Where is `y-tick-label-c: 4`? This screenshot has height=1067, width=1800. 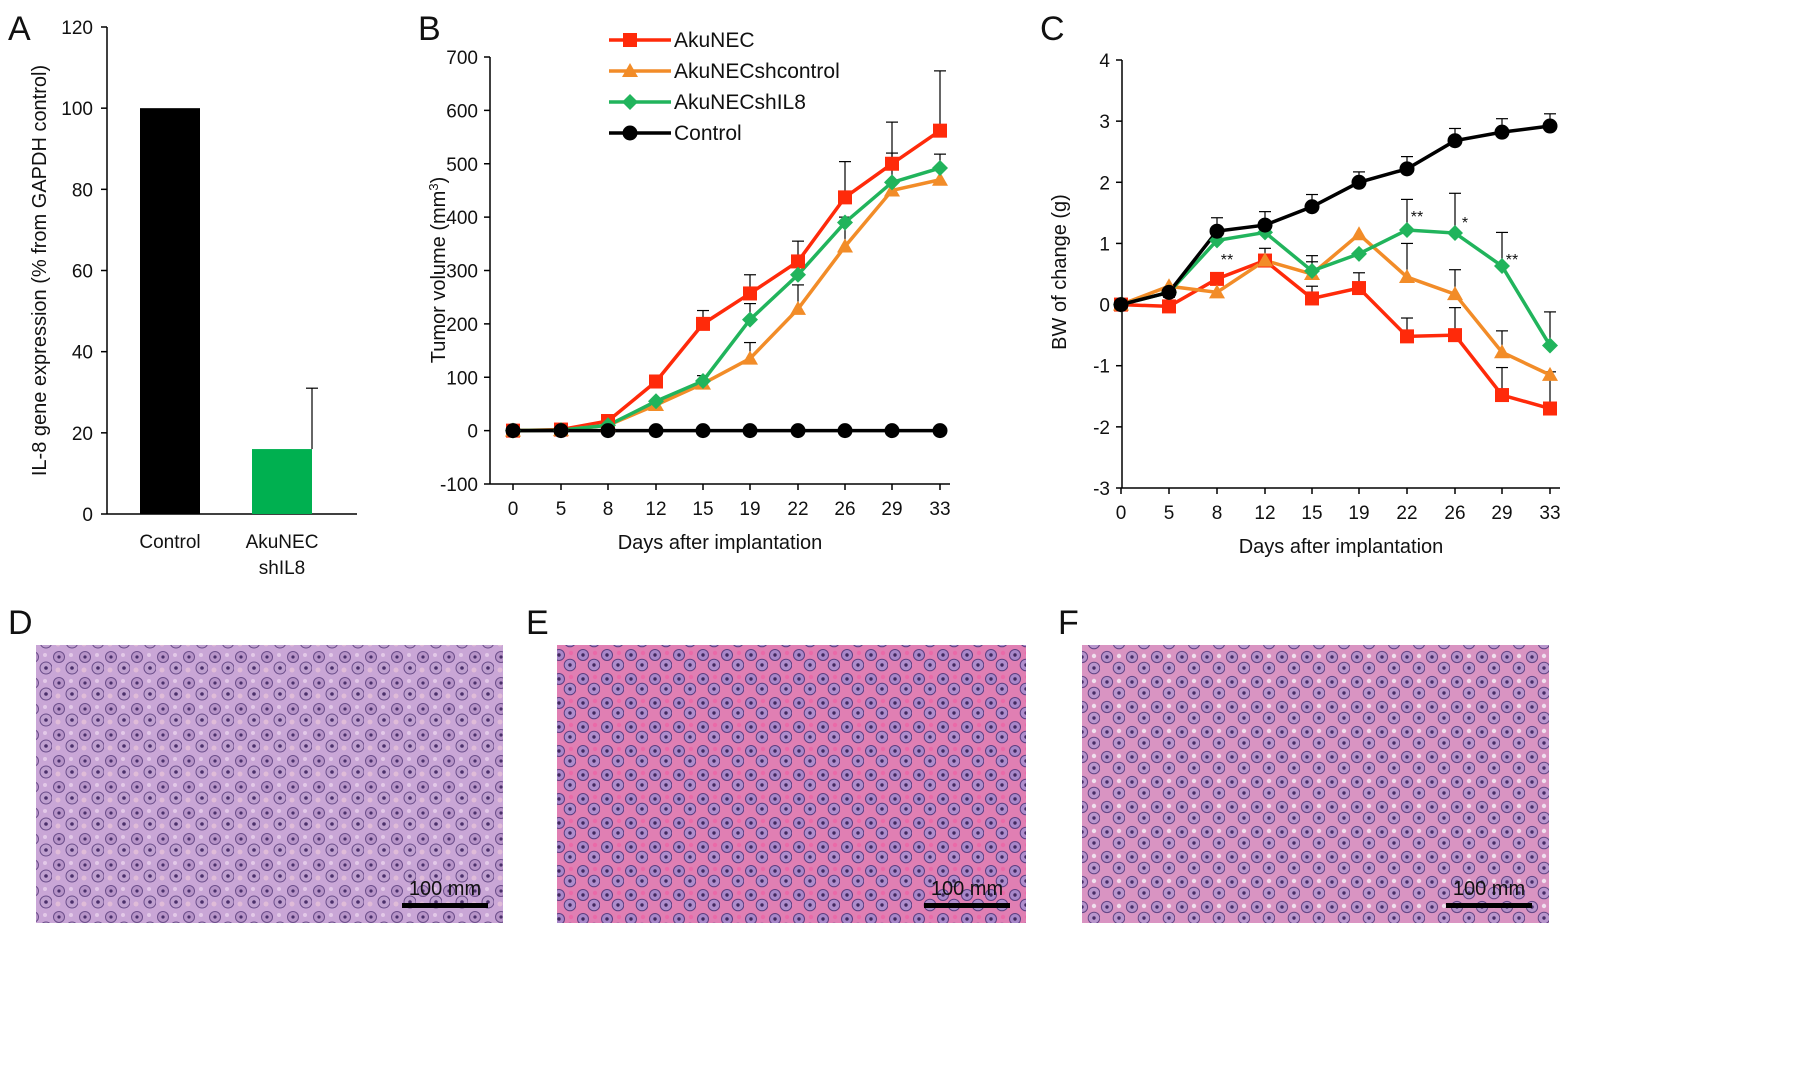 y-tick-label-c: 4 is located at coordinates (1104, 61).